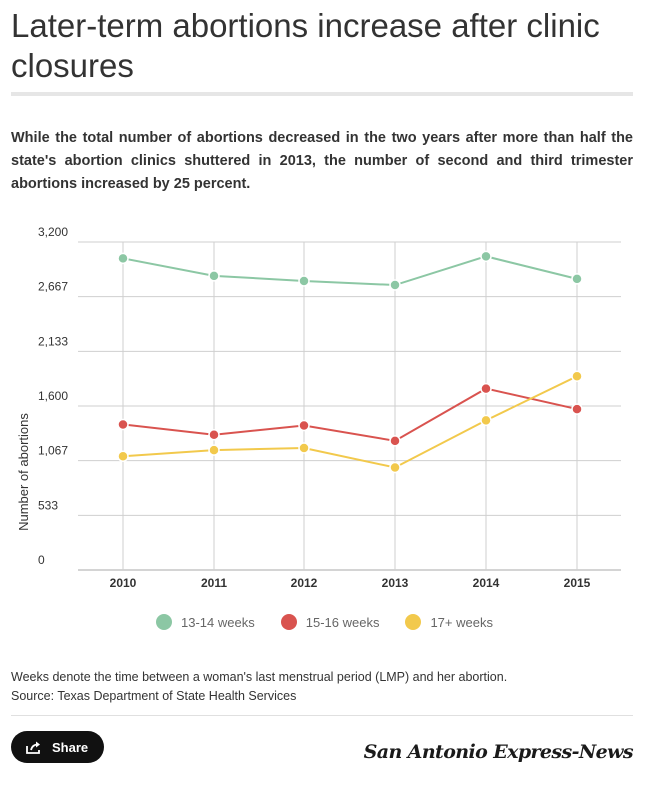  I want to click on y-tick-label: 2,667, so click(53, 287).